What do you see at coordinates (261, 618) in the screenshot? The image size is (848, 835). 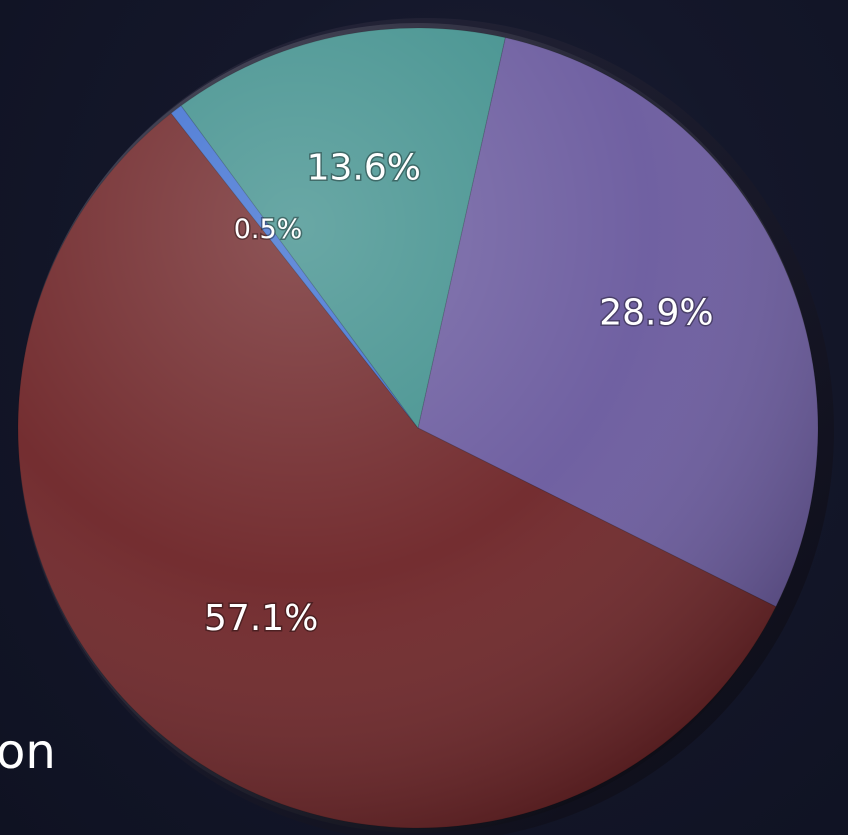 I see `pie-slice-label-1: 57.1%` at bounding box center [261, 618].